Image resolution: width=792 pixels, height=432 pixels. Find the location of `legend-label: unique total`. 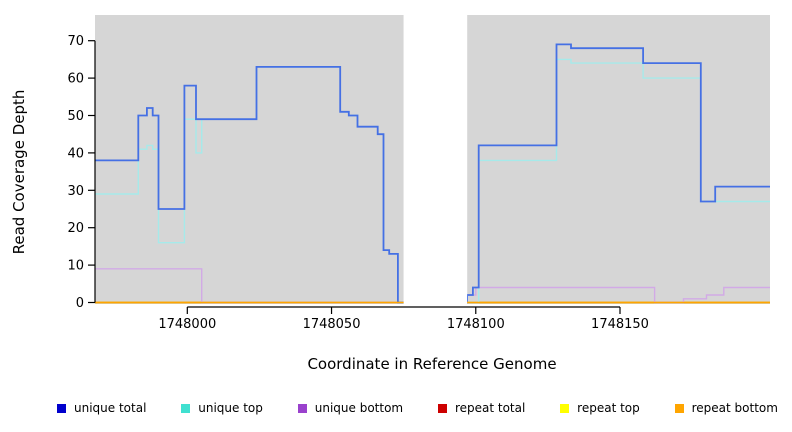

legend-label: unique total is located at coordinates (110, 408).